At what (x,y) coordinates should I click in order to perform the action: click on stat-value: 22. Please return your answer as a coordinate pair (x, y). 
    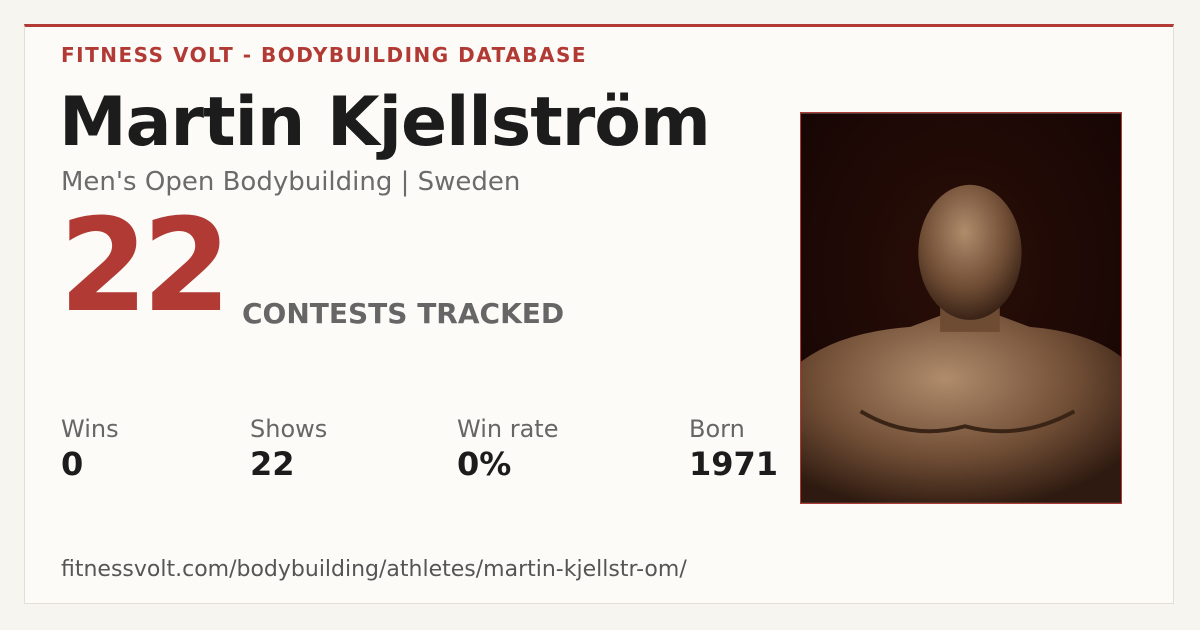
    Looking at the image, I should click on (272, 464).